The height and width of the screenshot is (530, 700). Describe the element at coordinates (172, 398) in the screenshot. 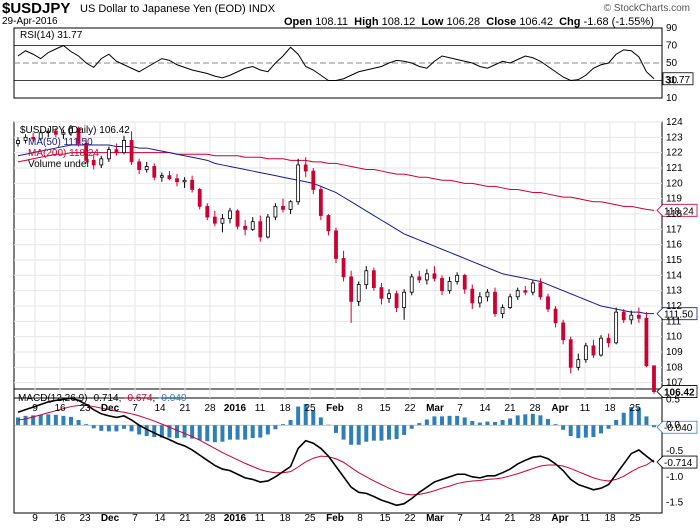

I see `macd-legend-hist: -0.040` at that location.